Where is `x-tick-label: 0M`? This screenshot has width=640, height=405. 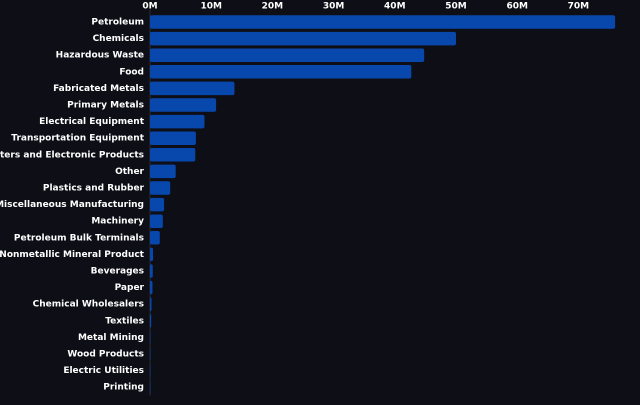
x-tick-label: 0M is located at coordinates (149, 7).